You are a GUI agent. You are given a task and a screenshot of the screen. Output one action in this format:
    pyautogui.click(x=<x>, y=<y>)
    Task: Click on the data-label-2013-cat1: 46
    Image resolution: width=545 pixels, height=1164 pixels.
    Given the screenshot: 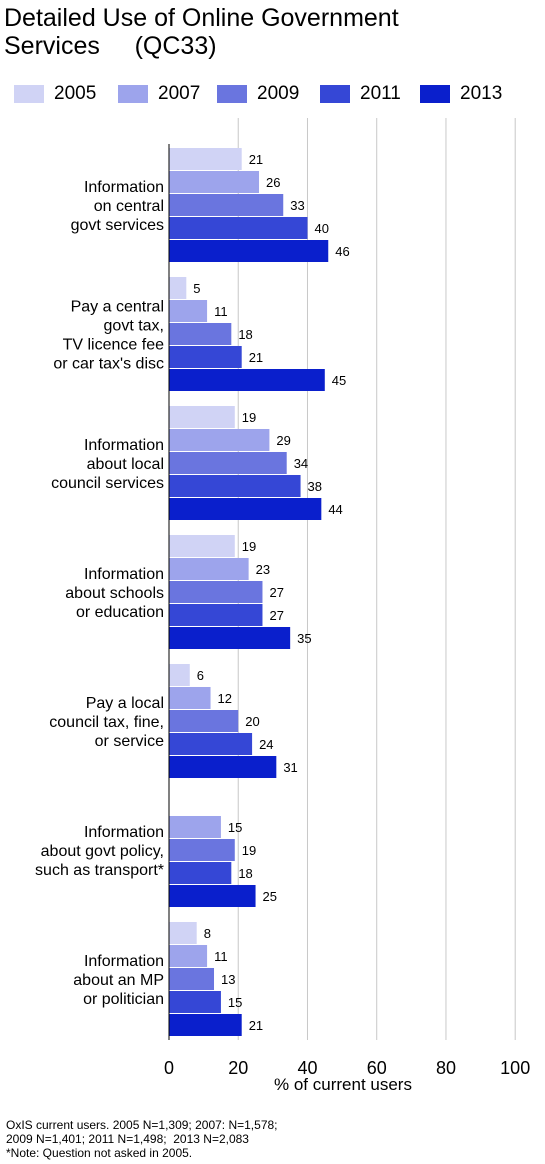 What is the action you would take?
    pyautogui.click(x=342, y=251)
    